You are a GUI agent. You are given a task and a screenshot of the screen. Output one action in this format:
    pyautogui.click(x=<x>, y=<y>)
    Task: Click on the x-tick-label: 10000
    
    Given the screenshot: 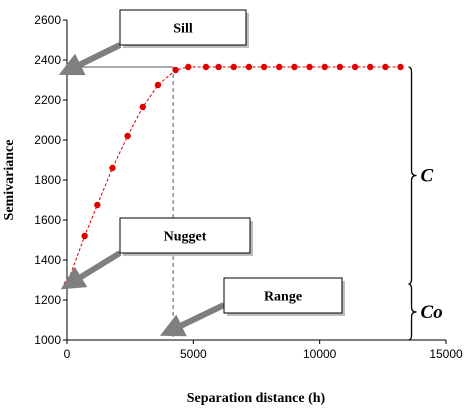 What is the action you would take?
    pyautogui.click(x=320, y=354)
    